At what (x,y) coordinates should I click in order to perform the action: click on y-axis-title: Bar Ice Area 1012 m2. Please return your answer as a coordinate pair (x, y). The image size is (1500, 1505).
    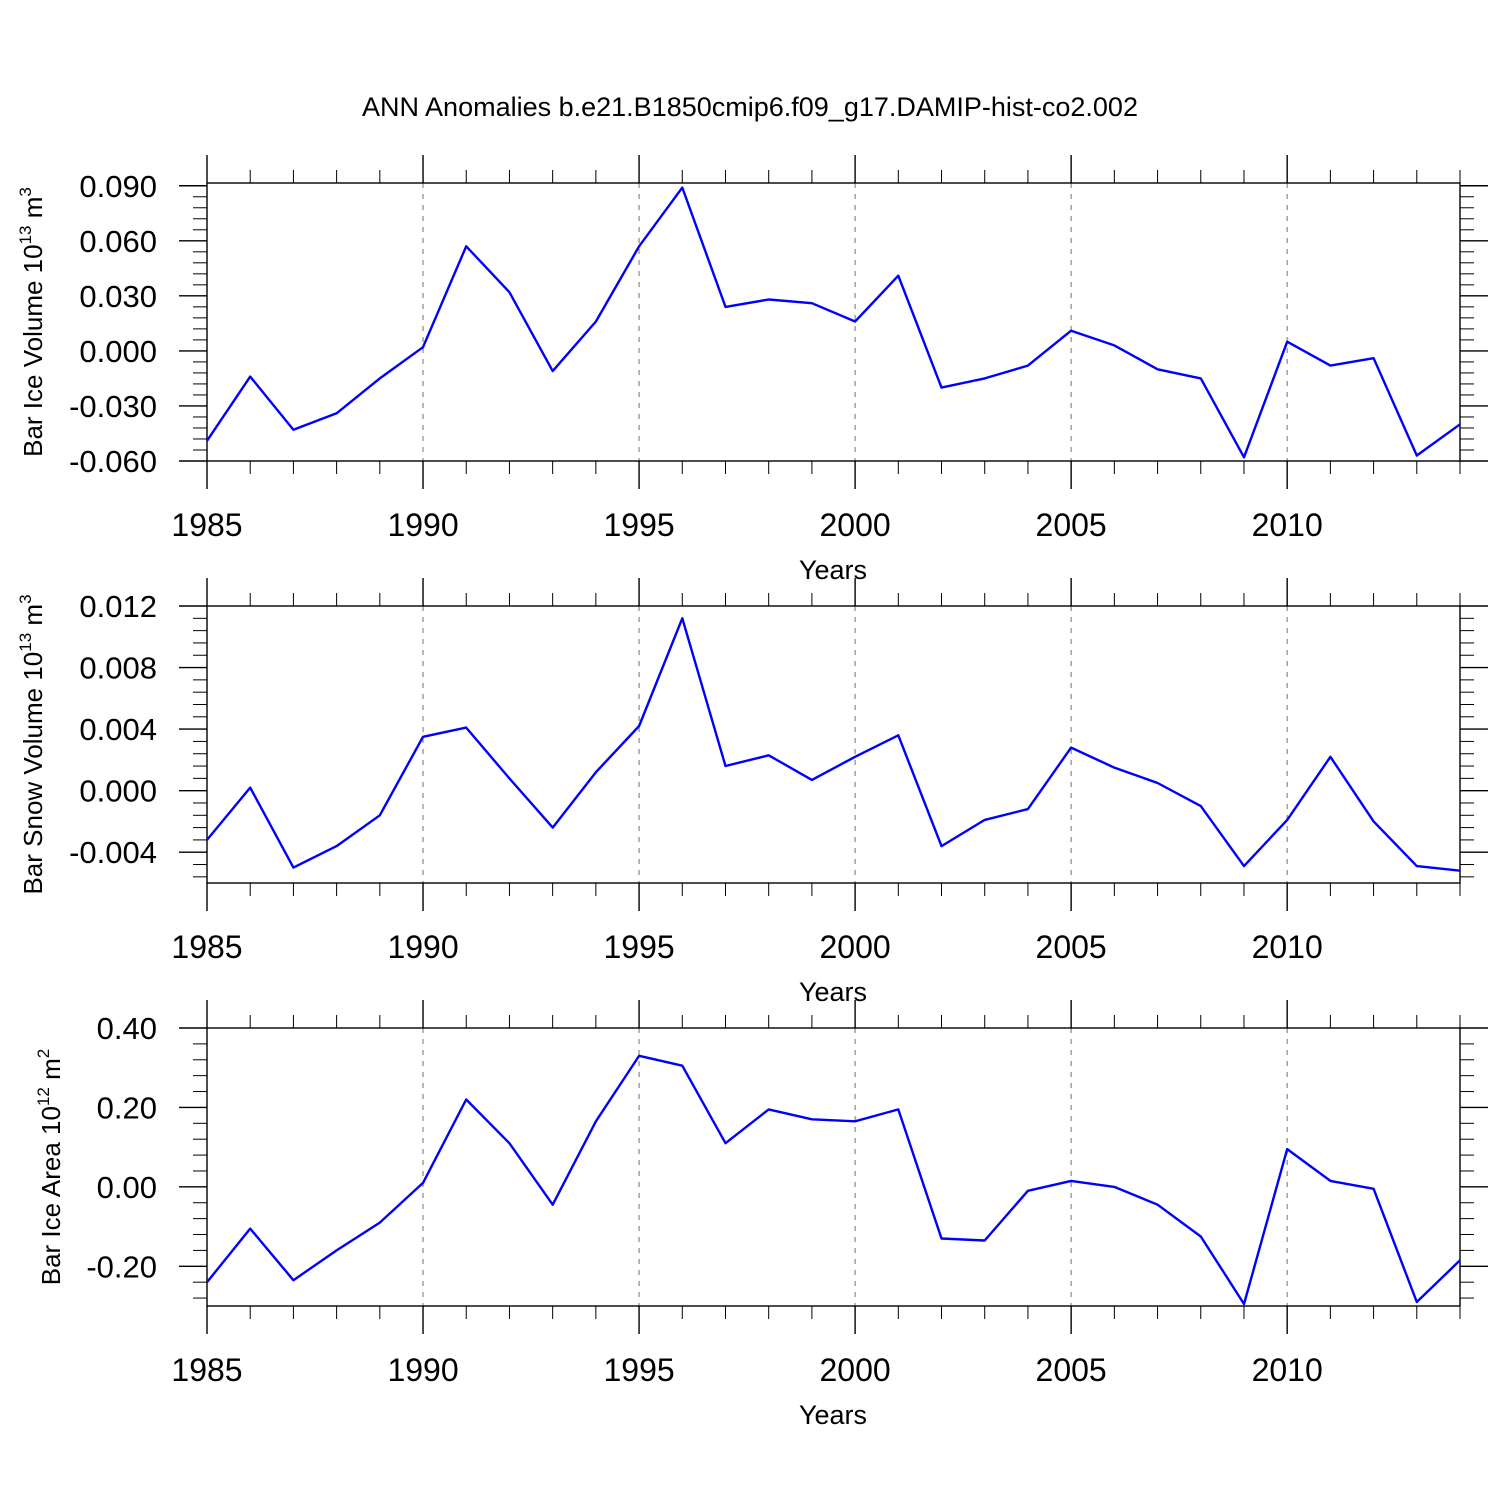
    Looking at the image, I should click on (50, 1167).